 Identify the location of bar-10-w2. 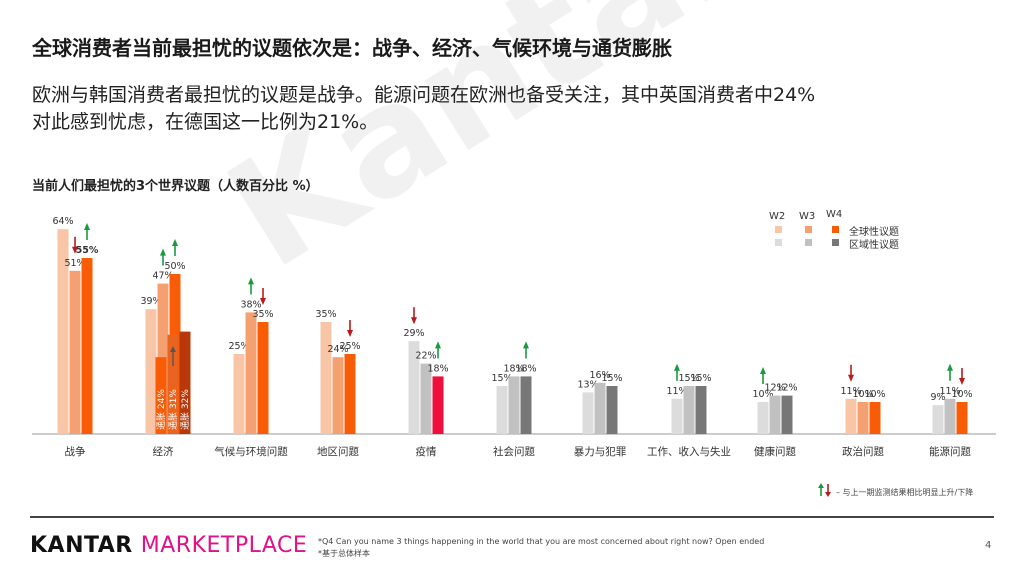
(938, 419).